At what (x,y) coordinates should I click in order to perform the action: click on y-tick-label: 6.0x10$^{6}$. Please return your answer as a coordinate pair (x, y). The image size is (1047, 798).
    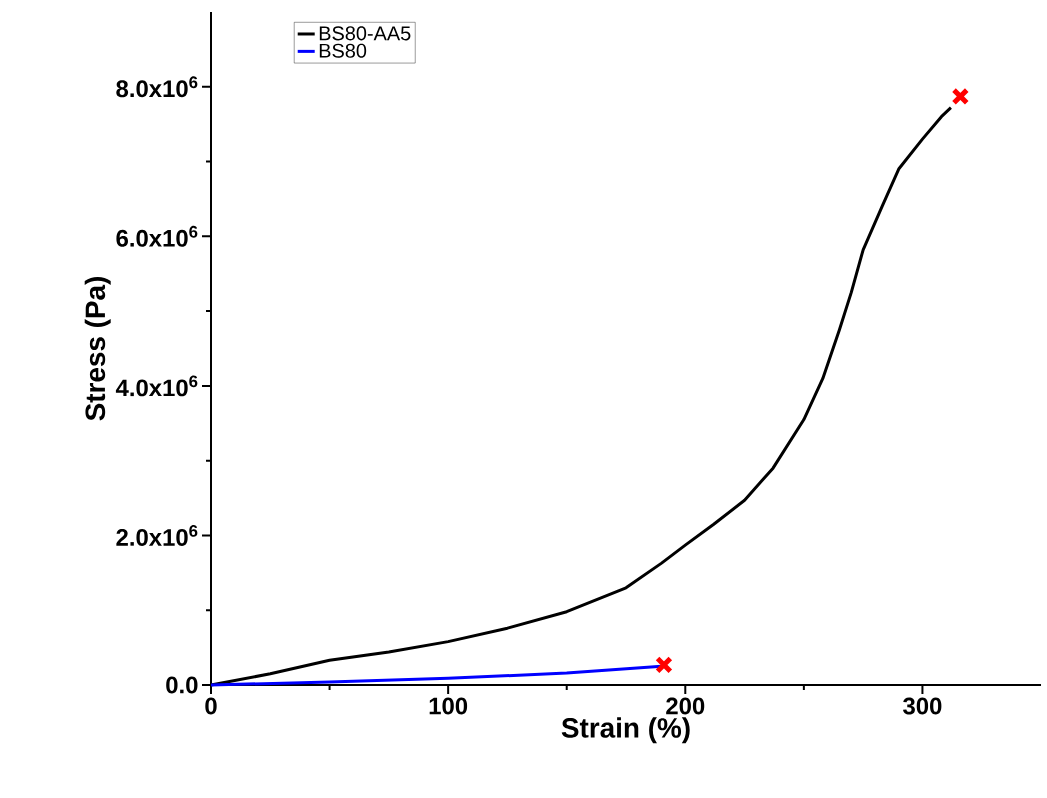
    Looking at the image, I should click on (157, 236).